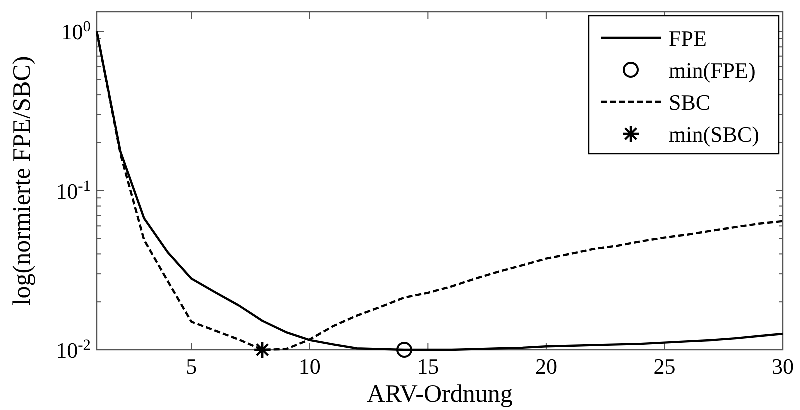 The image size is (800, 410). What do you see at coordinates (428, 366) in the screenshot?
I see `x-tick-label: 15` at bounding box center [428, 366].